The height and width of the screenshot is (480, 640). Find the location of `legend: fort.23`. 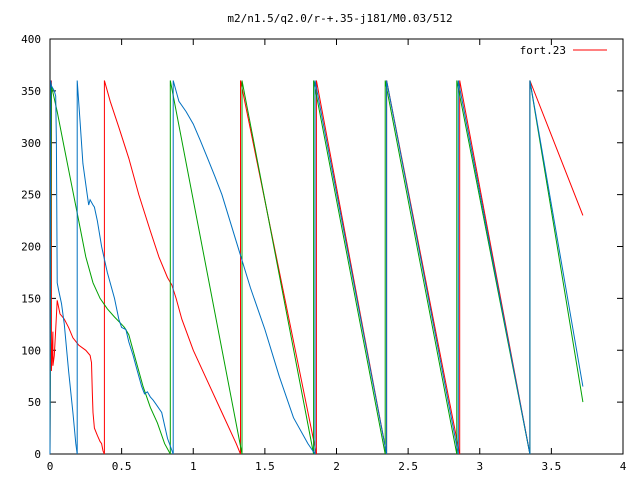

legend: fort.23 is located at coordinates (563, 50).